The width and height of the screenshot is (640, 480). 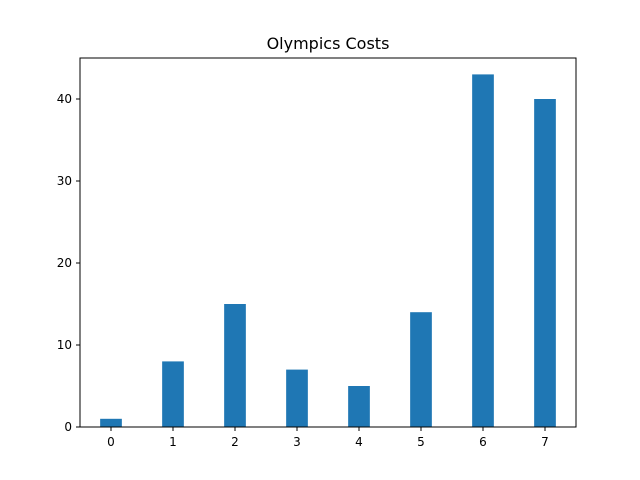 I want to click on y-tick-label: 0, so click(x=68, y=427).